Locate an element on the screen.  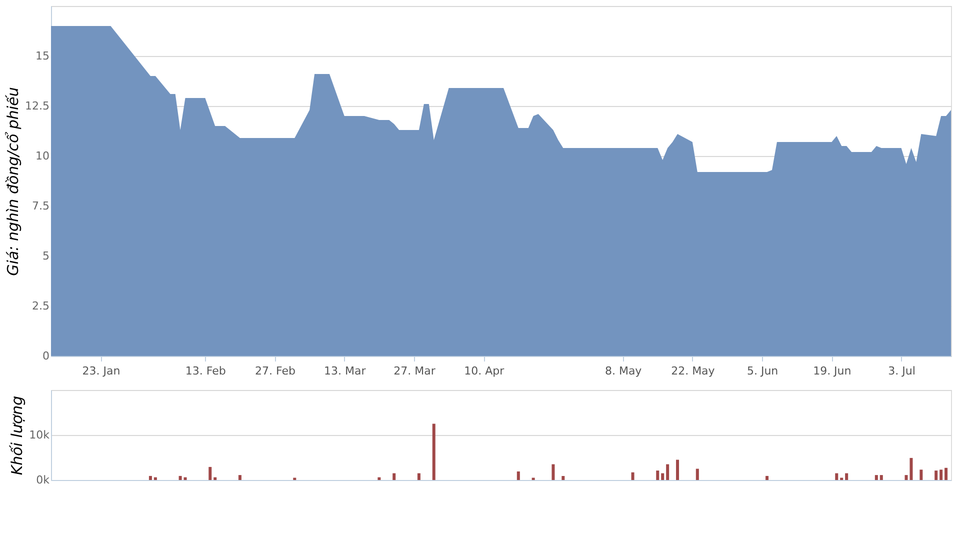
x-tick-label: 13. Feb is located at coordinates (205, 371).